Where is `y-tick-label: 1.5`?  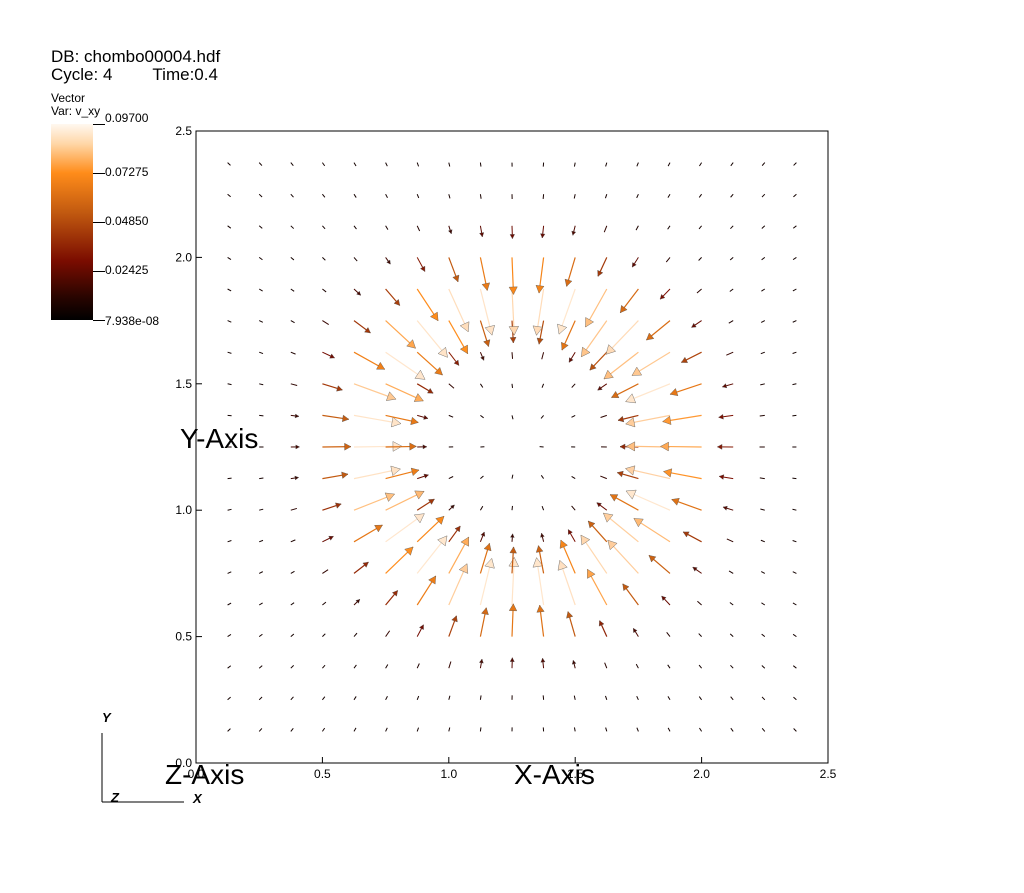
y-tick-label: 1.5 is located at coordinates (183, 384).